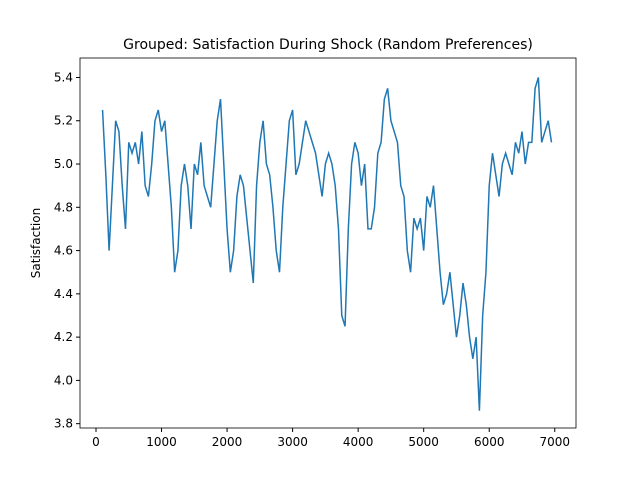  Describe the element at coordinates (63, 164) in the screenshot. I see `y-tick-label: 5.0` at that location.